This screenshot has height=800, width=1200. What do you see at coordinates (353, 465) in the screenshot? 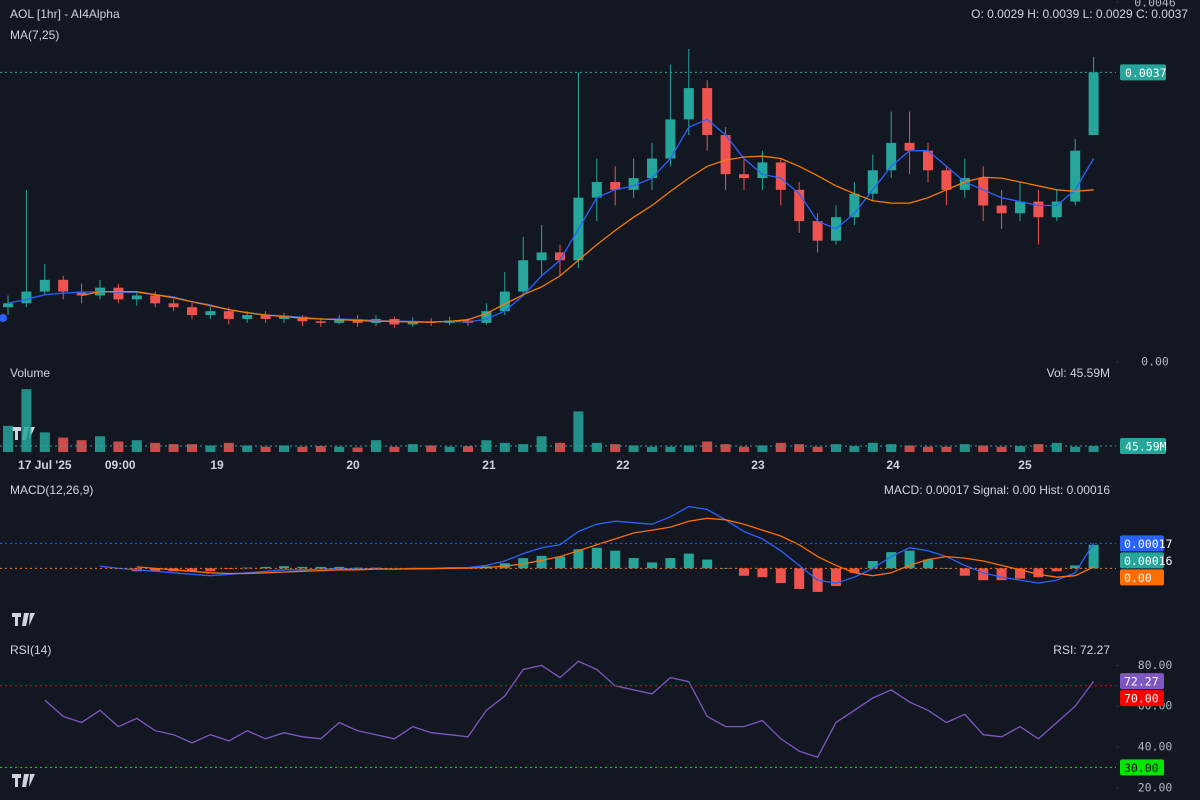
I see `x-tick-label: 20` at bounding box center [353, 465].